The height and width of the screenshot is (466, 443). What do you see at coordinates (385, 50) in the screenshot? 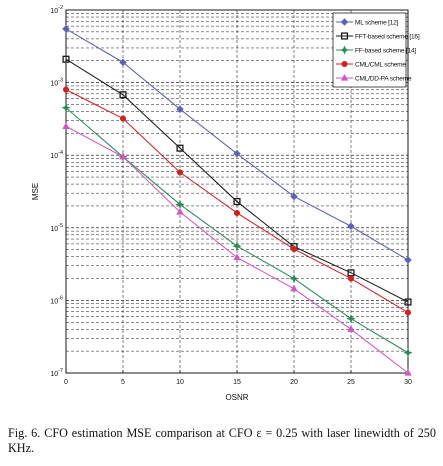
I see `legend-label: FF-based scheme [14]` at bounding box center [385, 50].